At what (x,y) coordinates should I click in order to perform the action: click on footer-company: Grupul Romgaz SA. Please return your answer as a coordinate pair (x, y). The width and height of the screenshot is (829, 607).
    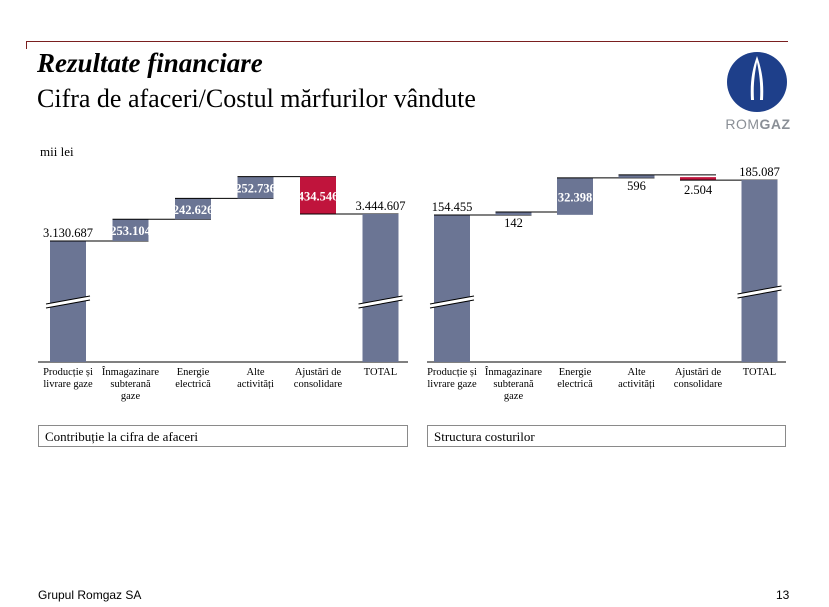
    Looking at the image, I should click on (90, 595).